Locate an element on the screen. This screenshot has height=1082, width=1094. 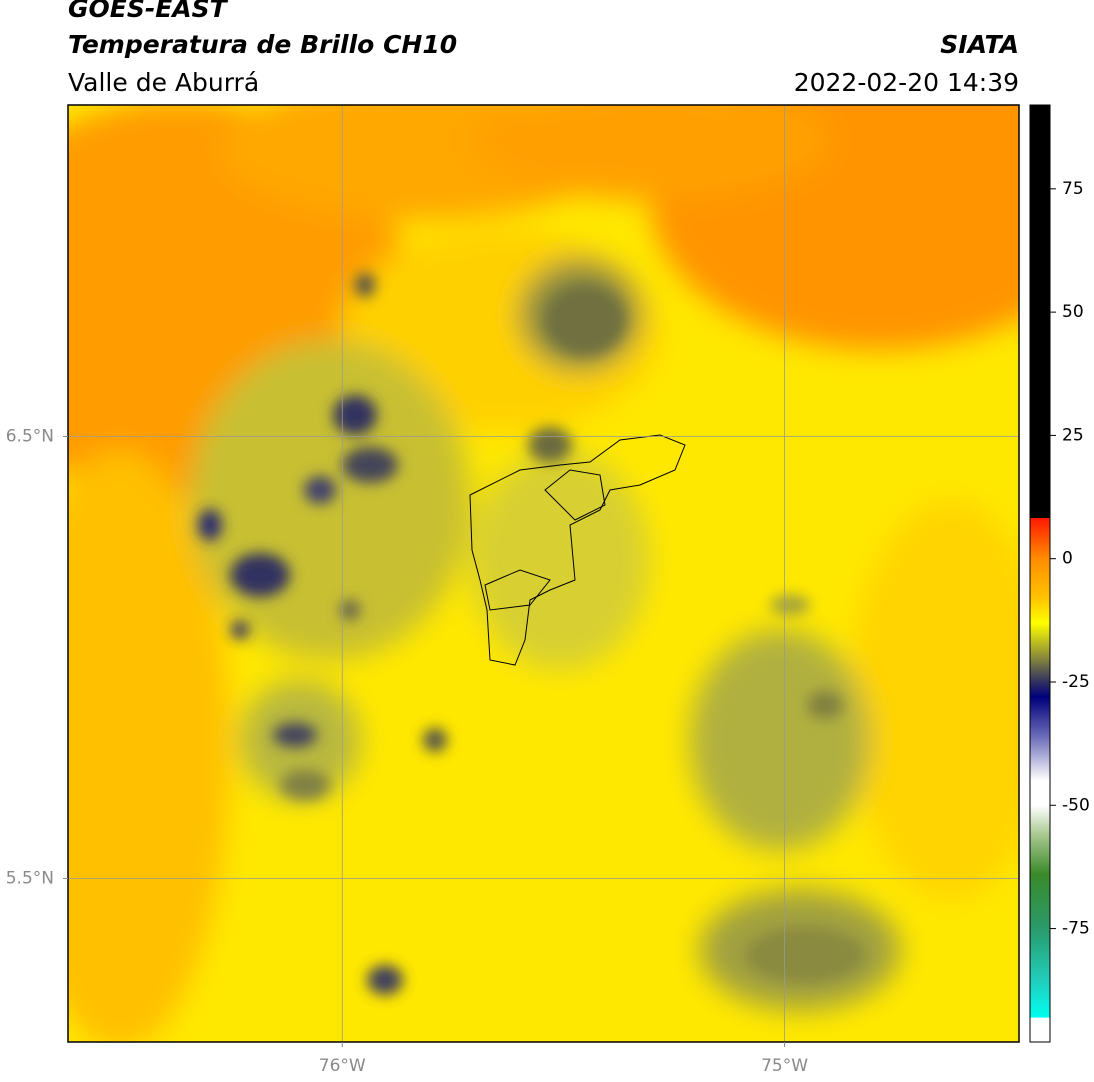
colorbar-tick-label: -50 is located at coordinates (1076, 805).